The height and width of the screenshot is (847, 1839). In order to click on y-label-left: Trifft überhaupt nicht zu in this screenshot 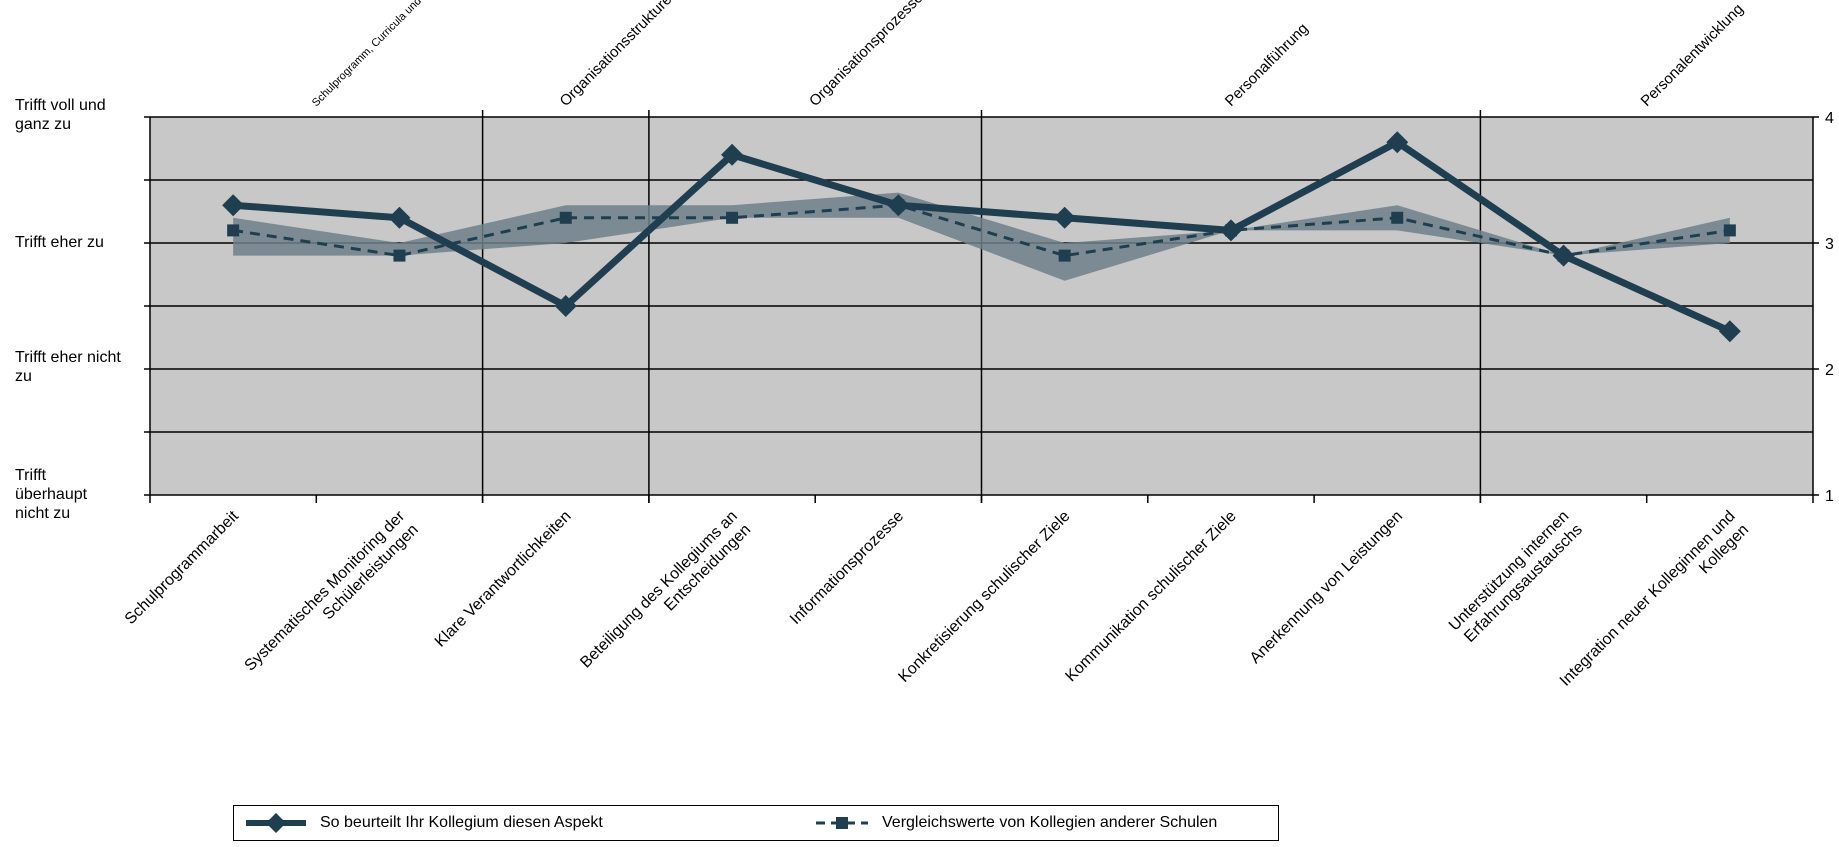, I will do `click(80, 494)`.